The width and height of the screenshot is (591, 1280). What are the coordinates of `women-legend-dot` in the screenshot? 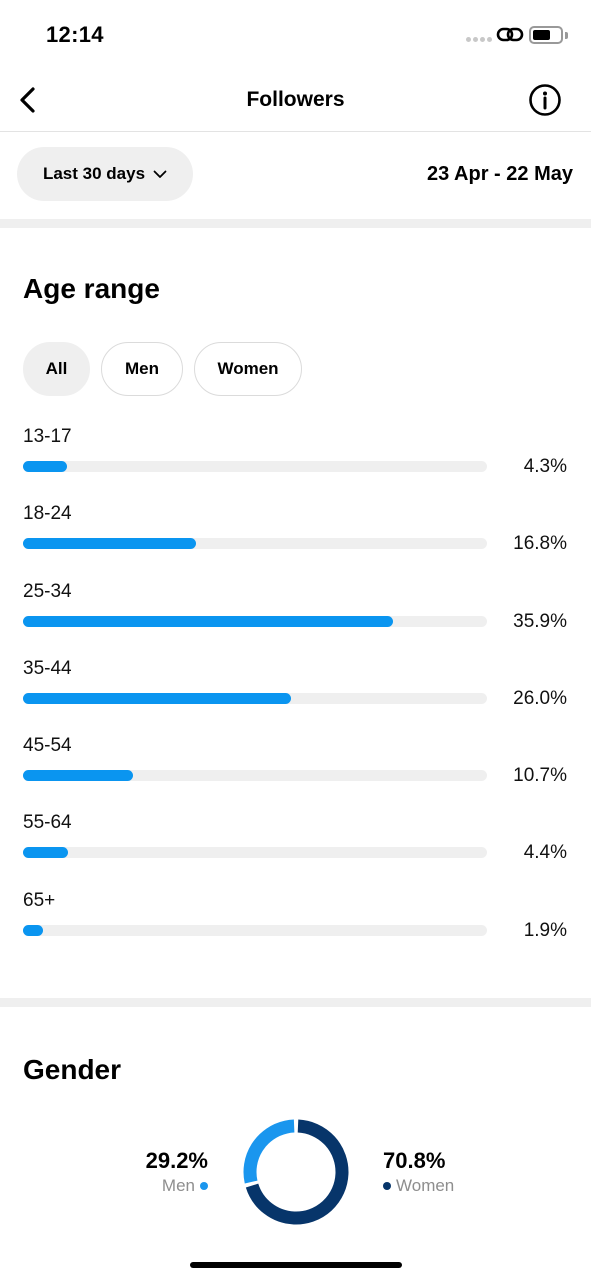 It's located at (387, 1186).